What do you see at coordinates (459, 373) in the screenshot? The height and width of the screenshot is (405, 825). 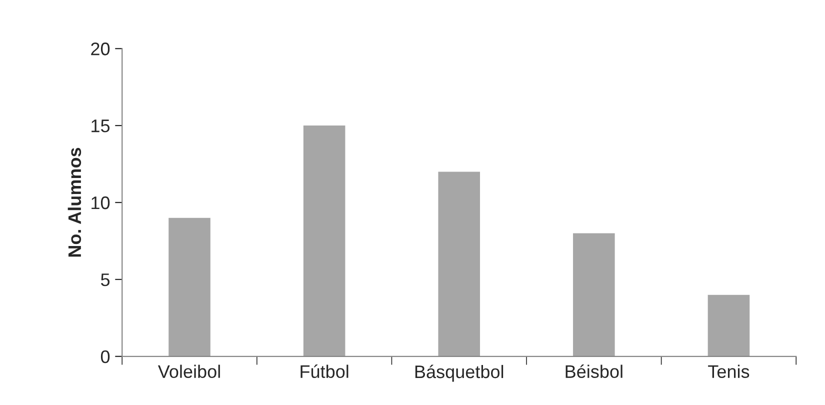 I see `x-tick-label: Básquetbol` at bounding box center [459, 373].